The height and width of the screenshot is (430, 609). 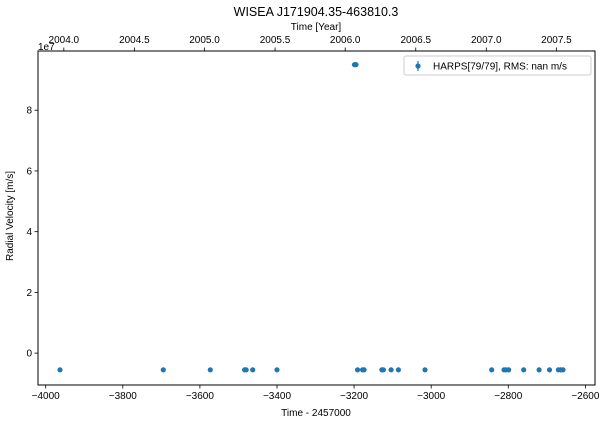 What do you see at coordinates (585, 396) in the screenshot?
I see `x-tick-label: −2600` at bounding box center [585, 396].